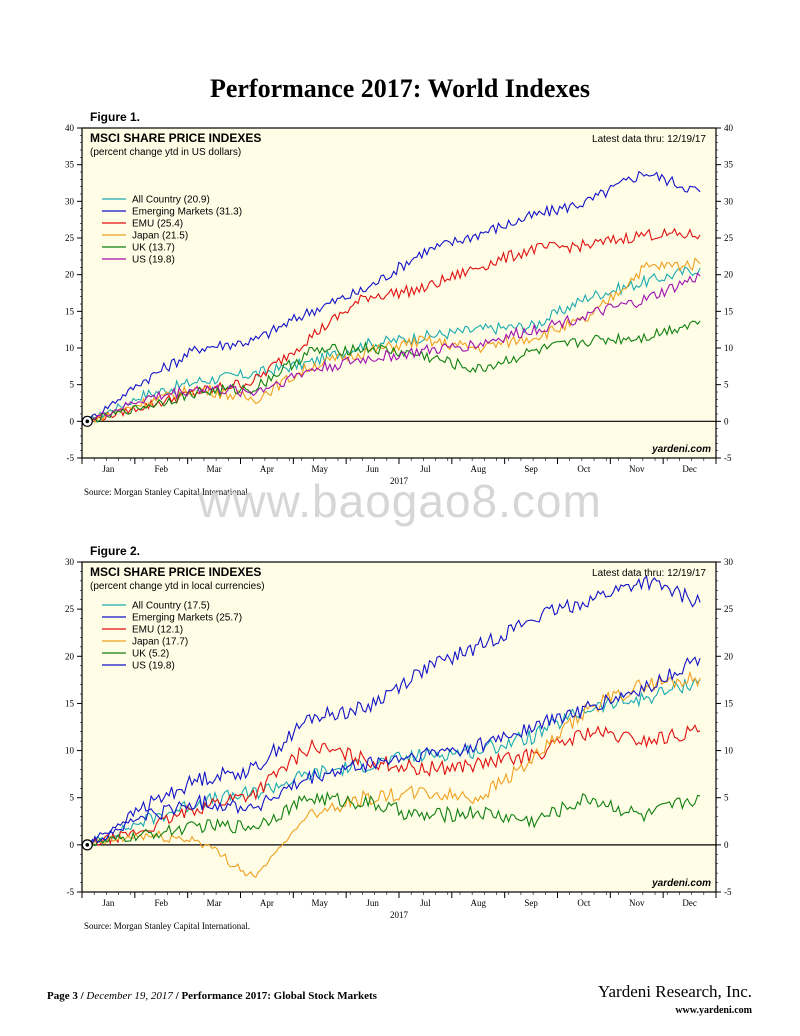 The image size is (800, 1036). I want to click on legend-label-1: Emerging Markets (25.7), so click(187, 618).